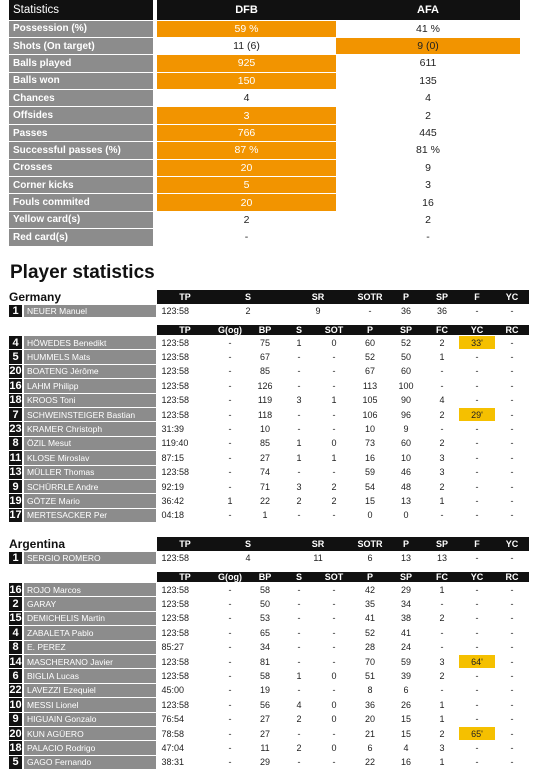 Image resolution: width=552 pixels, height=769 pixels. What do you see at coordinates (83, 168) in the screenshot?
I see `stat-label: Crosses` at bounding box center [83, 168].